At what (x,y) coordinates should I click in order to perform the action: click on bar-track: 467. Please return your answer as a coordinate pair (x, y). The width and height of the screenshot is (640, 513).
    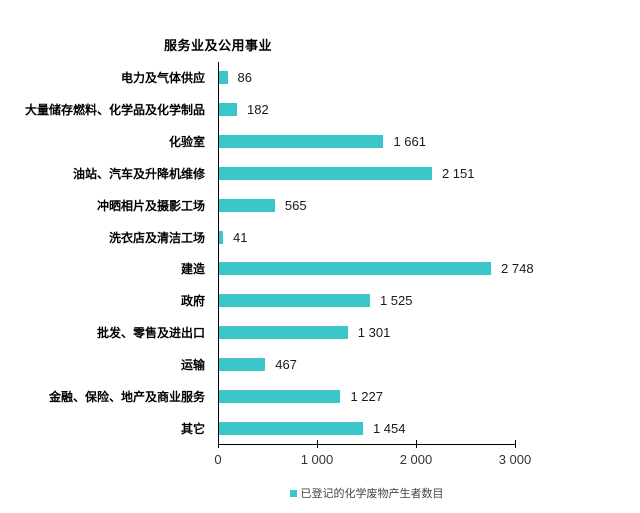
    Looking at the image, I should click on (258, 364).